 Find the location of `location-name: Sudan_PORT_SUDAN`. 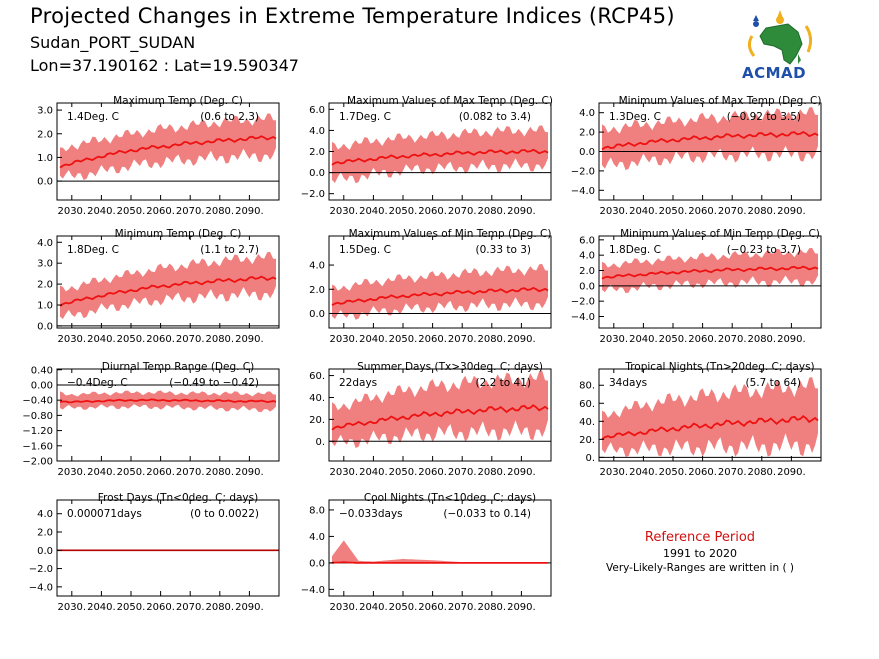

location-name: Sudan_PORT_SUDAN is located at coordinates (113, 42).